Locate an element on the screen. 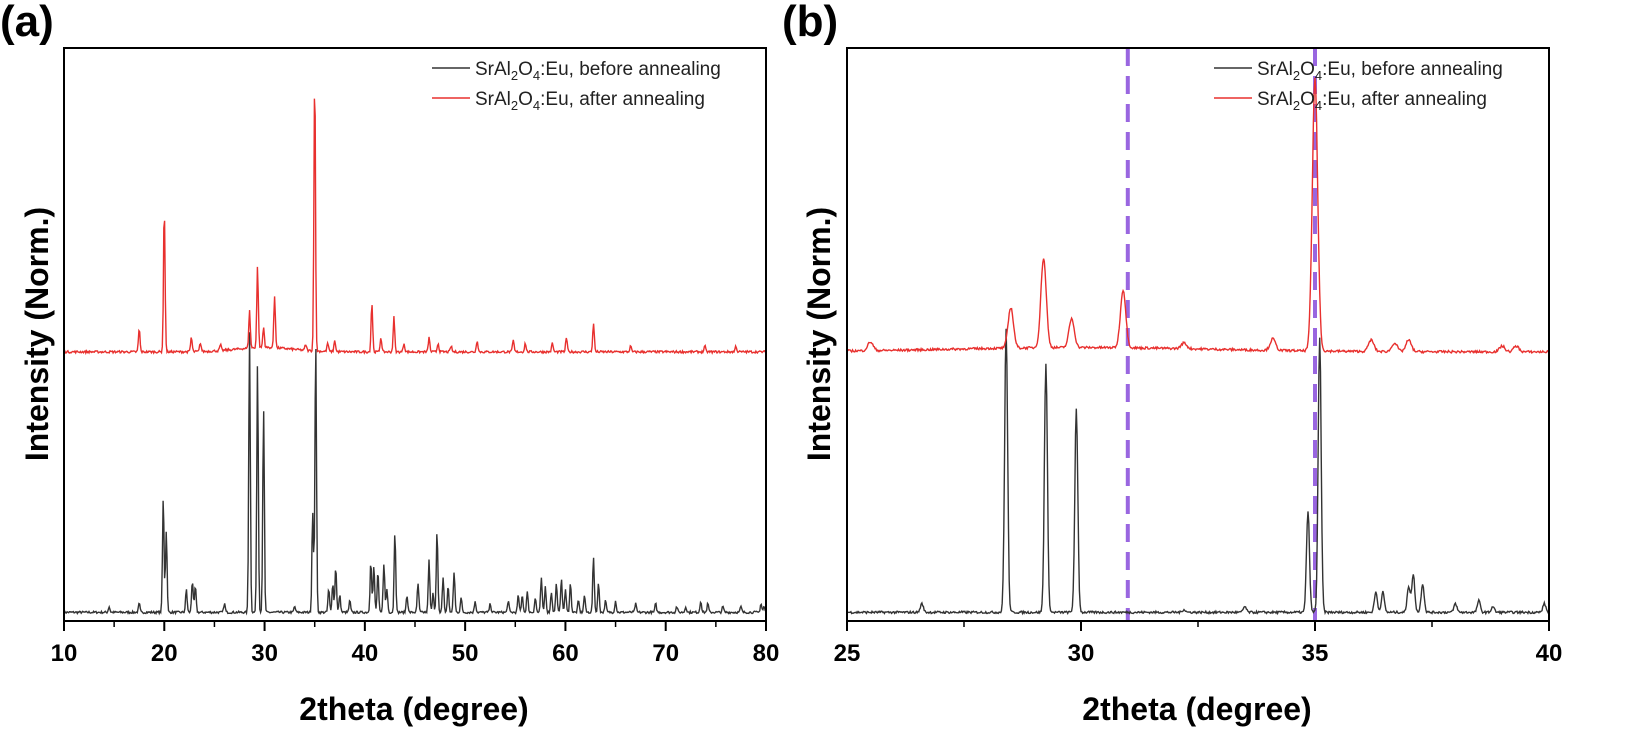  panel-b-legend-label-before: SrAl2O4:Eu, before annealing is located at coordinates (1380, 71).